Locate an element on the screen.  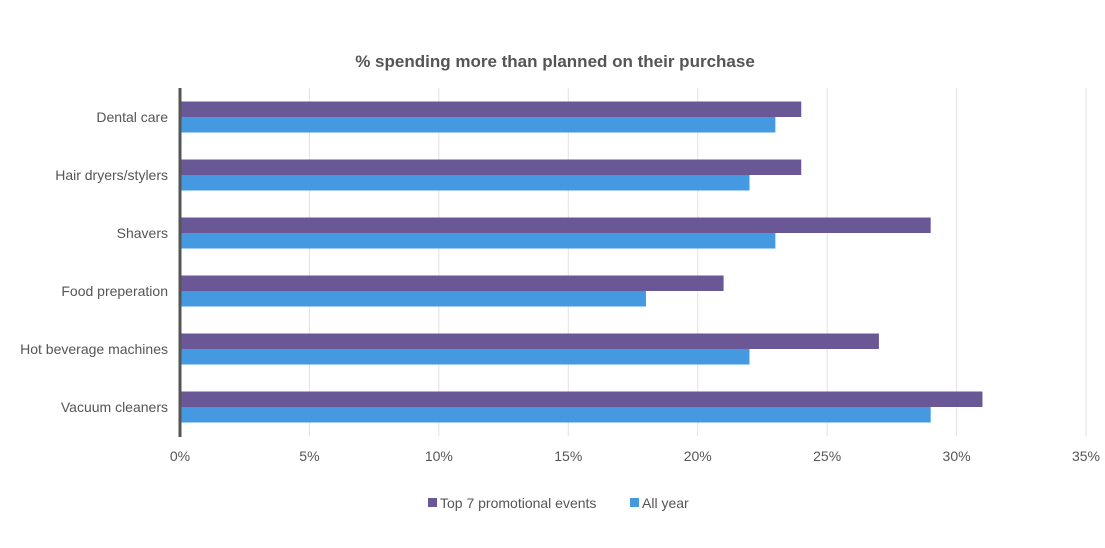
x-tick-label: 0% is located at coordinates (180, 456).